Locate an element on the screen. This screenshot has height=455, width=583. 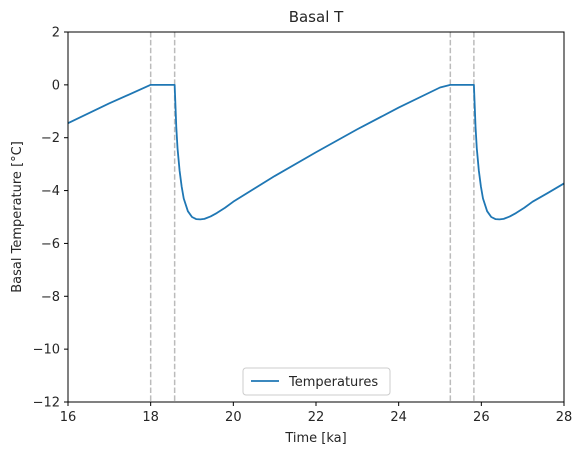
x-tick-label: 22 is located at coordinates (316, 417).